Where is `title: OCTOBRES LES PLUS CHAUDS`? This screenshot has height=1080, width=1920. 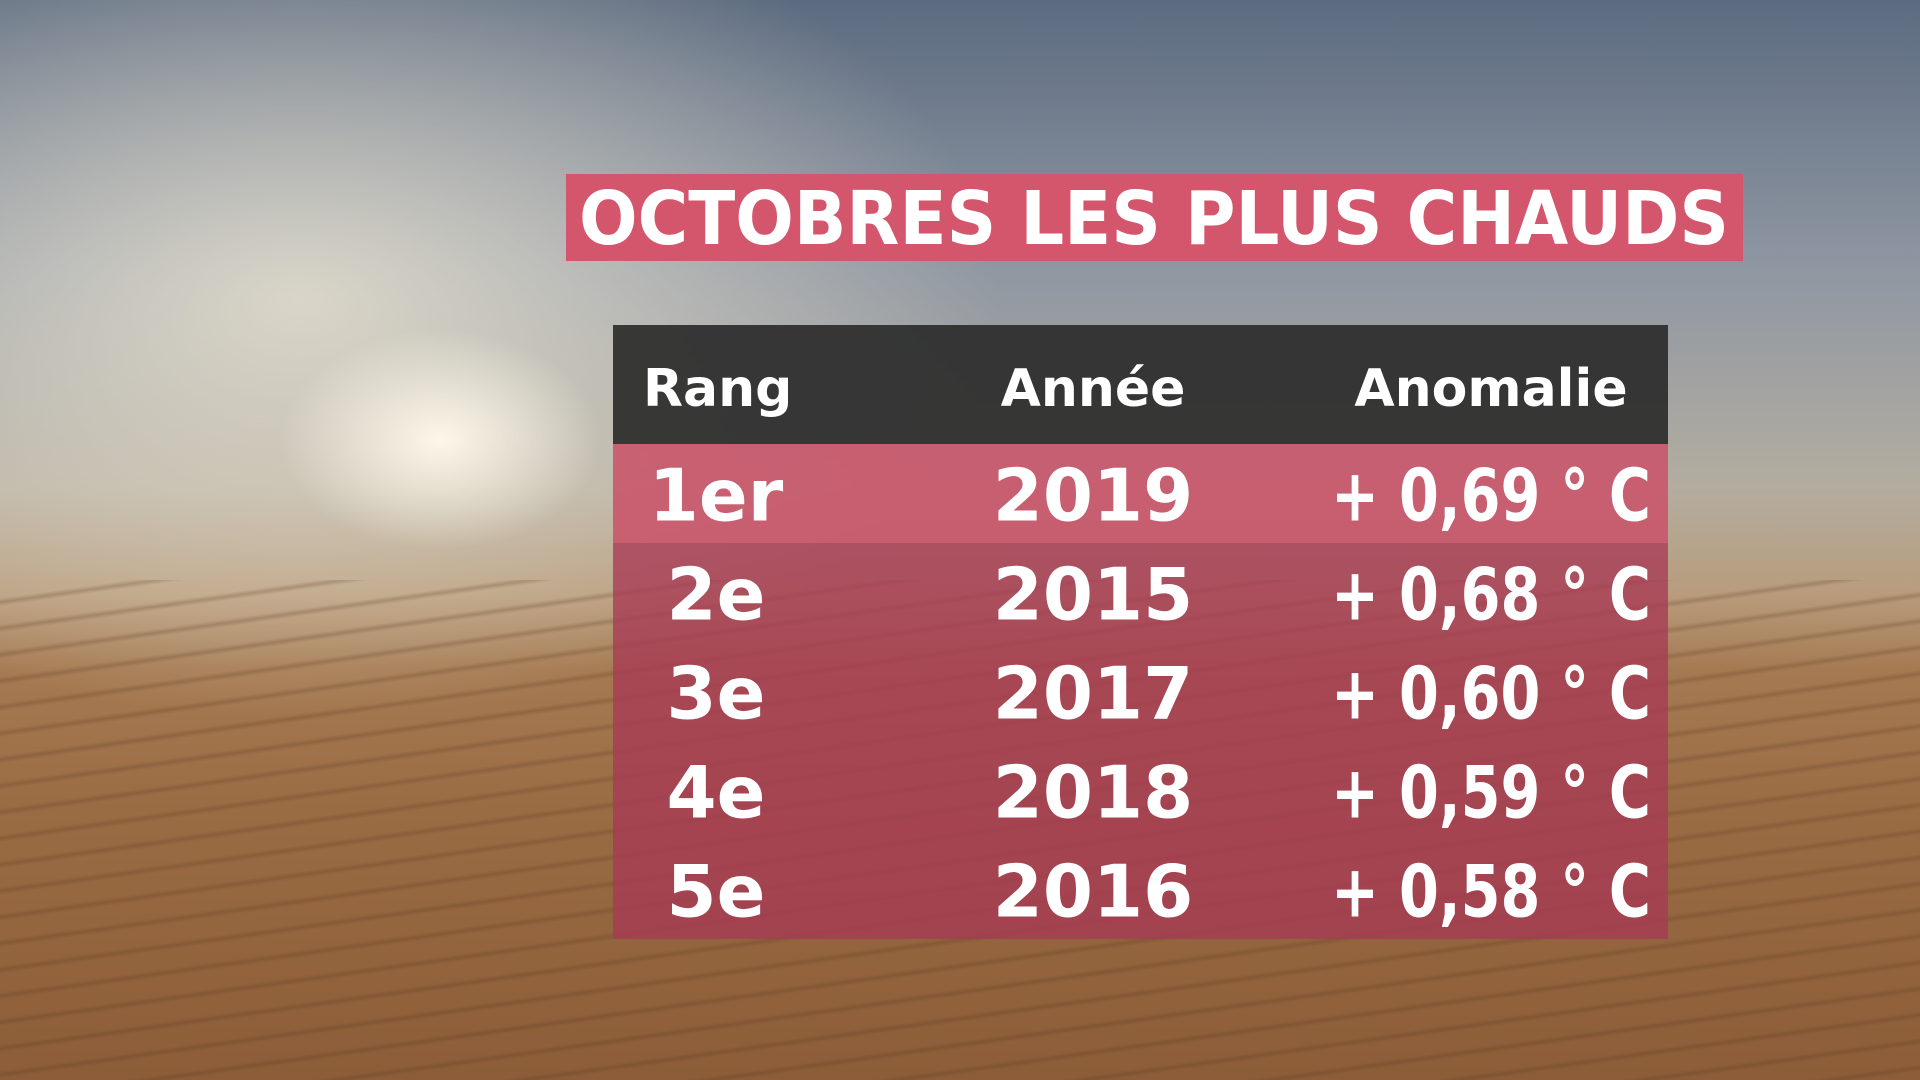
title: OCTOBRES LES PLUS CHAUDS is located at coordinates (1154, 219).